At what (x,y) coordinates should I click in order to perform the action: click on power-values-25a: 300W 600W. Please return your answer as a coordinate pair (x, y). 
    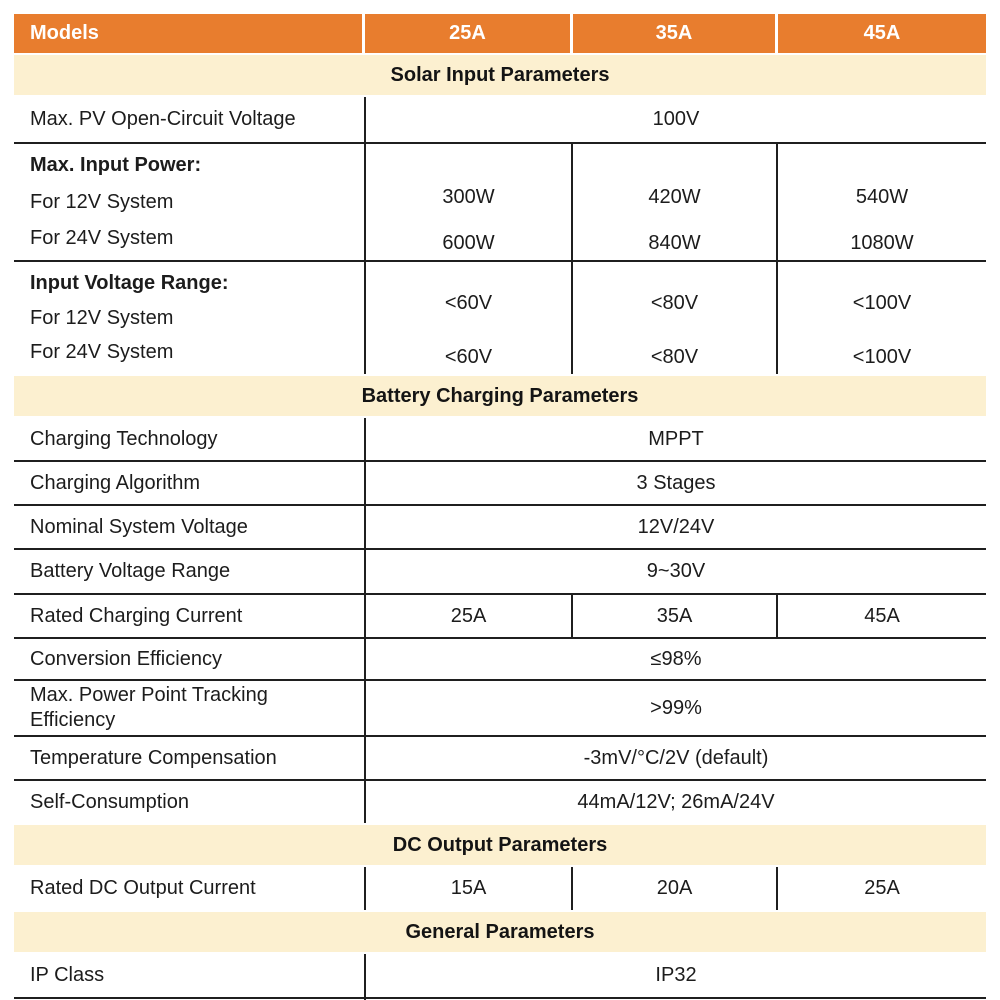
    Looking at the image, I should click on (467, 202).